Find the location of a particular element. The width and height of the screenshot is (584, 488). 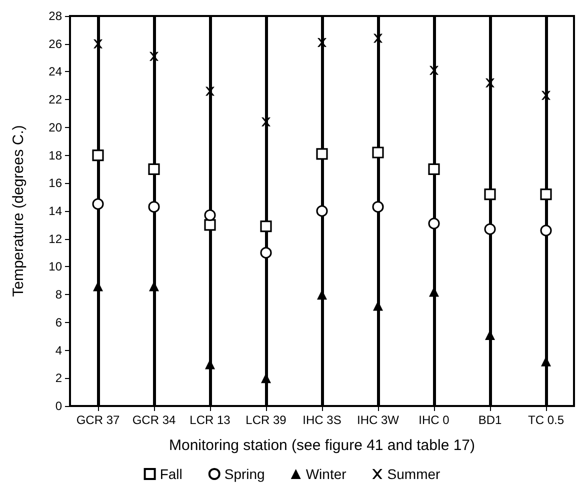

legend-label: Fall is located at coordinates (171, 474).